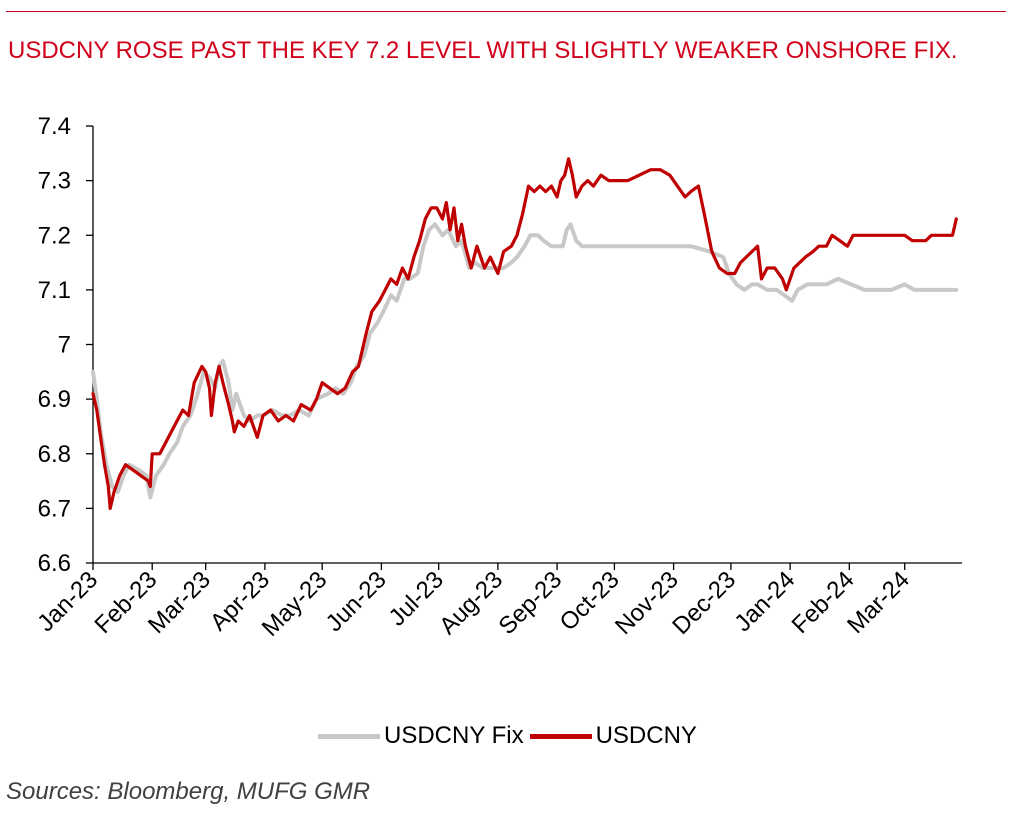  Describe the element at coordinates (764, 601) in the screenshot. I see `x-tick-label: Jan-24` at that location.